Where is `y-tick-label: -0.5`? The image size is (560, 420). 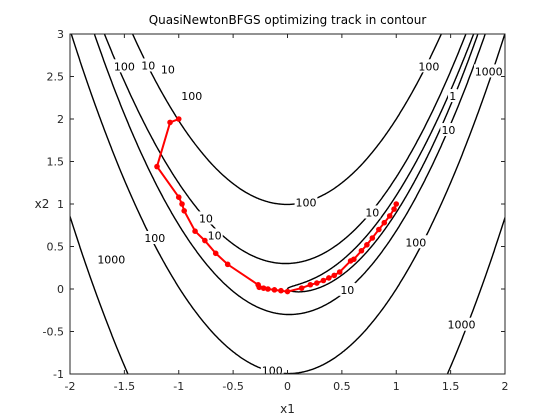
y-tick-label: -0.5 is located at coordinates (53, 332).